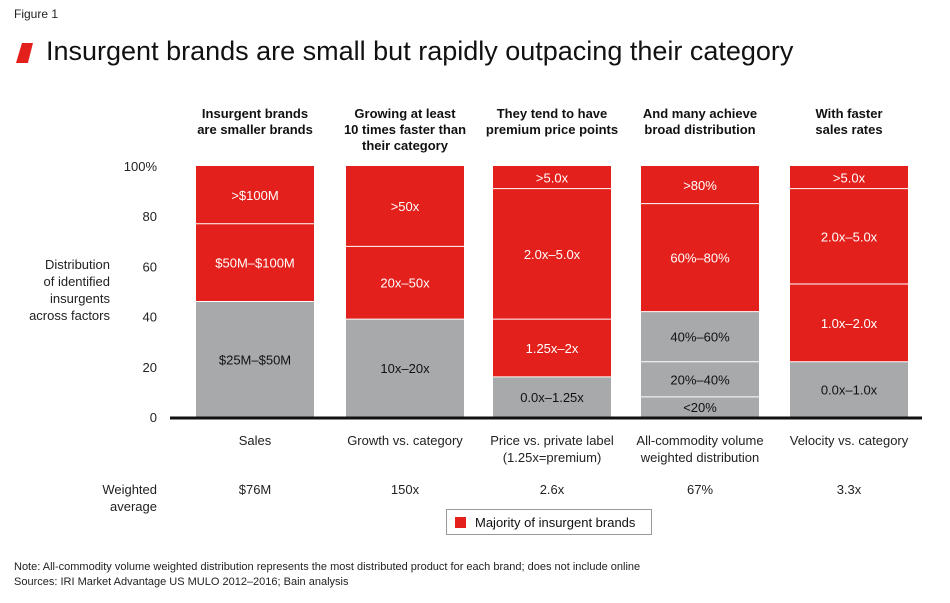 The width and height of the screenshot is (950, 603). I want to click on figure-label: Figure 1, so click(36, 14).